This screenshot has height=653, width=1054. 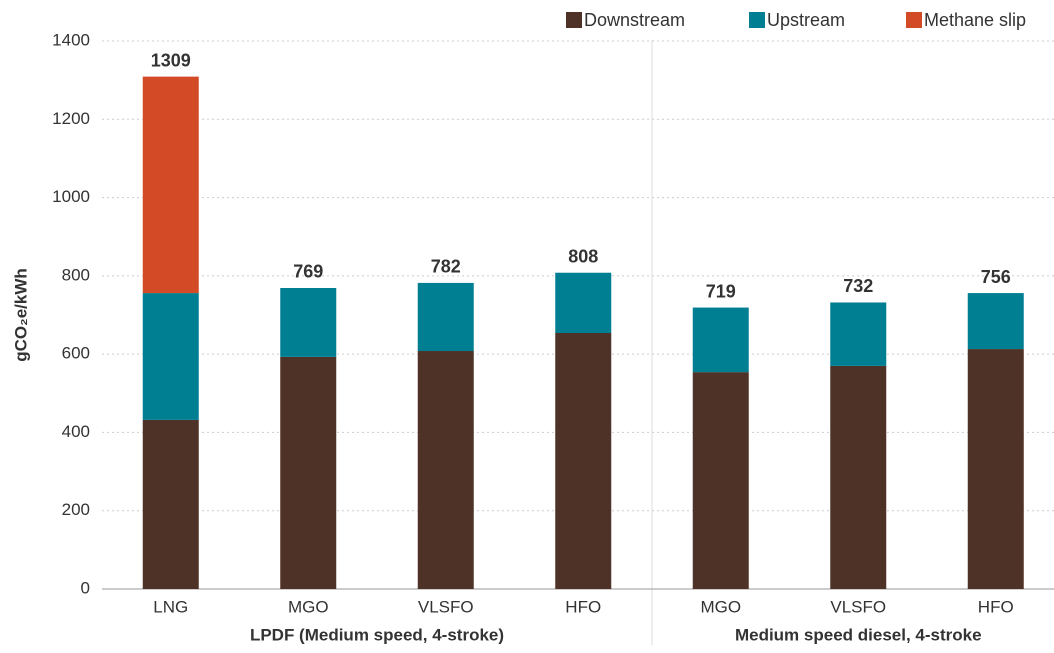 I want to click on y-tick-label: 1400, so click(x=71, y=39).